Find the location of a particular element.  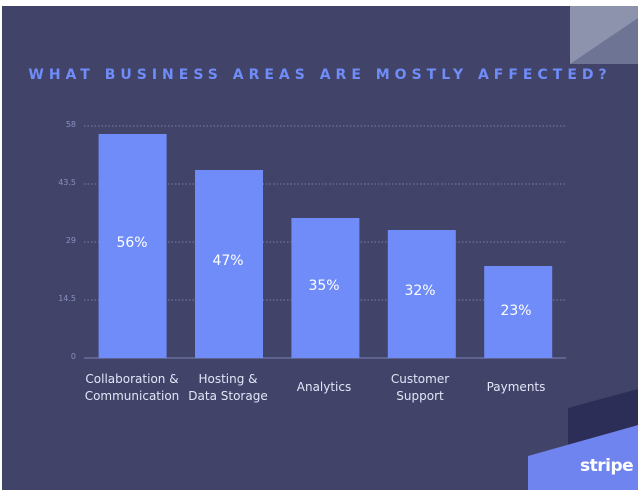

x-category-label: Collaboration & Communication is located at coordinates (132, 387).